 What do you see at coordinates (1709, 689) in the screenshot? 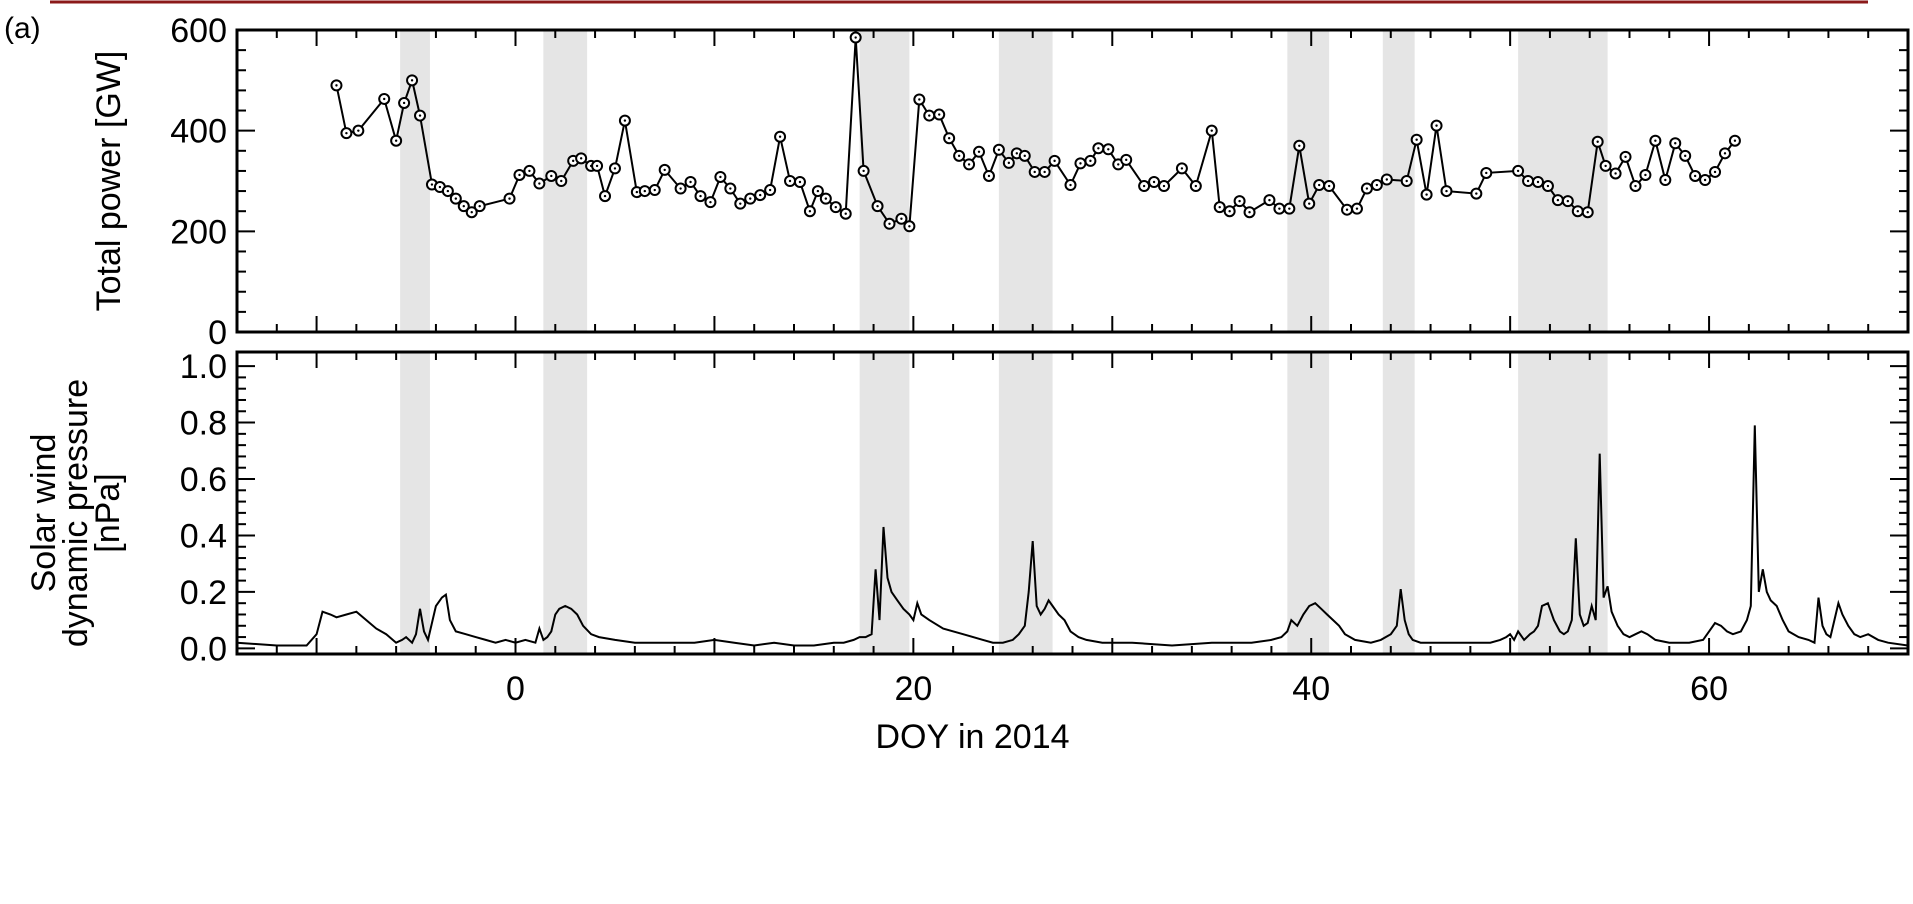
I see `x-tick-label: 60` at bounding box center [1709, 689].